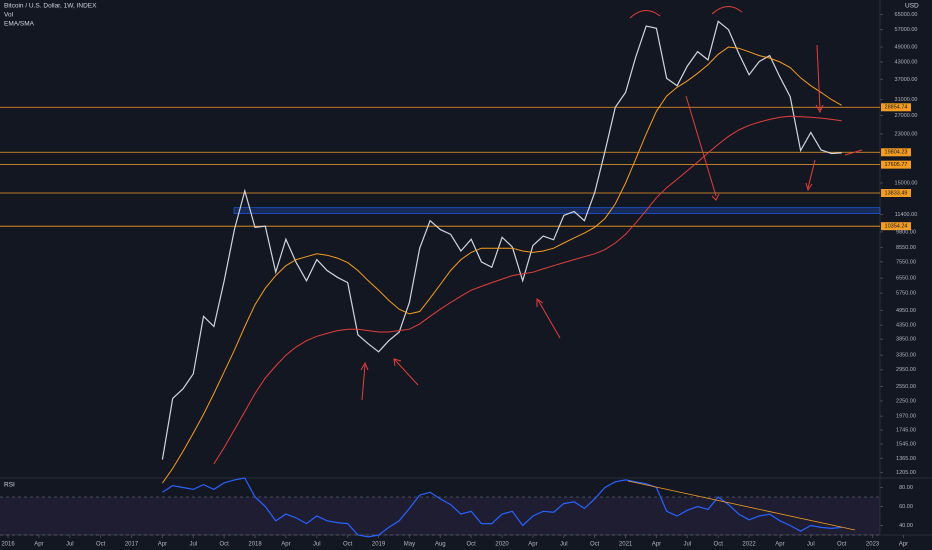  What do you see at coordinates (906, 80) in the screenshot?
I see `y-tick-label: 37000.00` at bounding box center [906, 80].